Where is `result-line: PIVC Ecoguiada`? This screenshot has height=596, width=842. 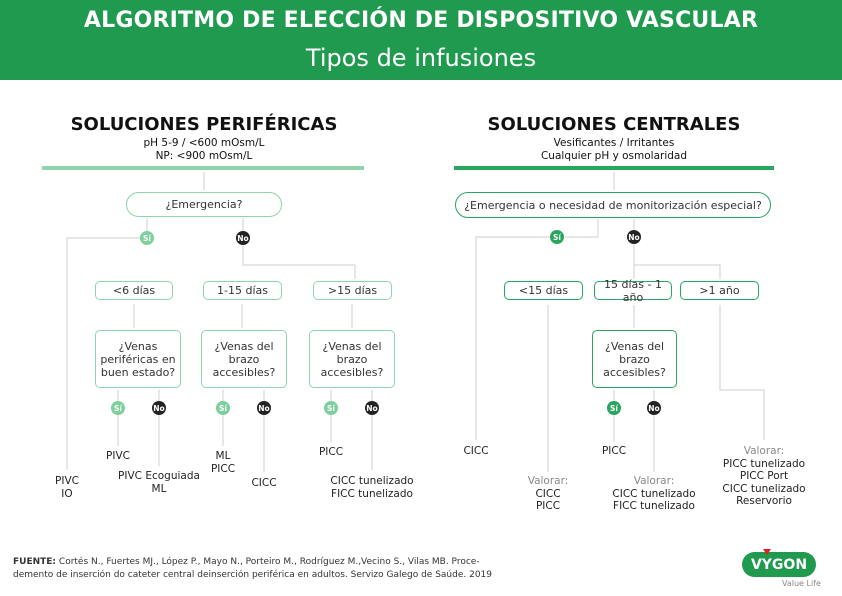
result-line: PIVC Ecoguiada is located at coordinates (159, 476).